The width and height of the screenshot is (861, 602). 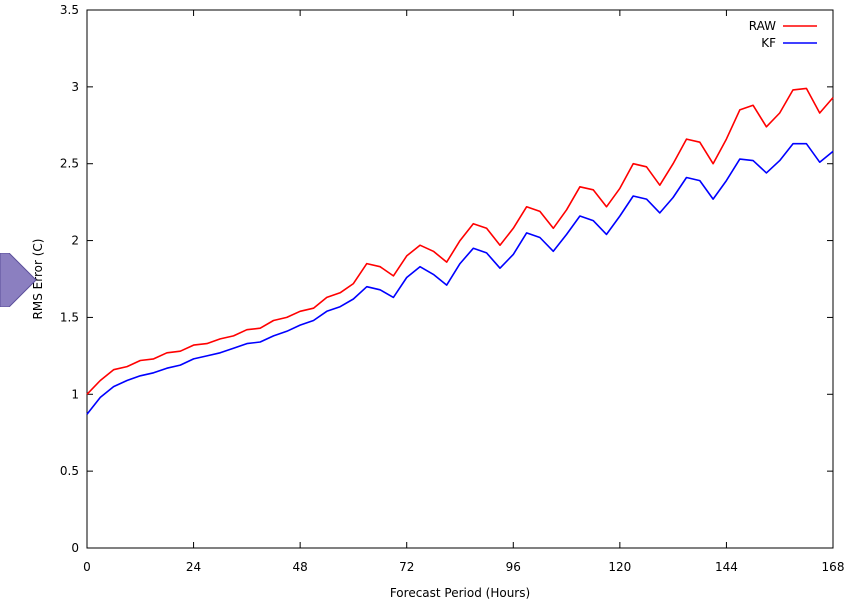 What do you see at coordinates (69, 317) in the screenshot?
I see `y-tick-label: 1.5` at bounding box center [69, 317].